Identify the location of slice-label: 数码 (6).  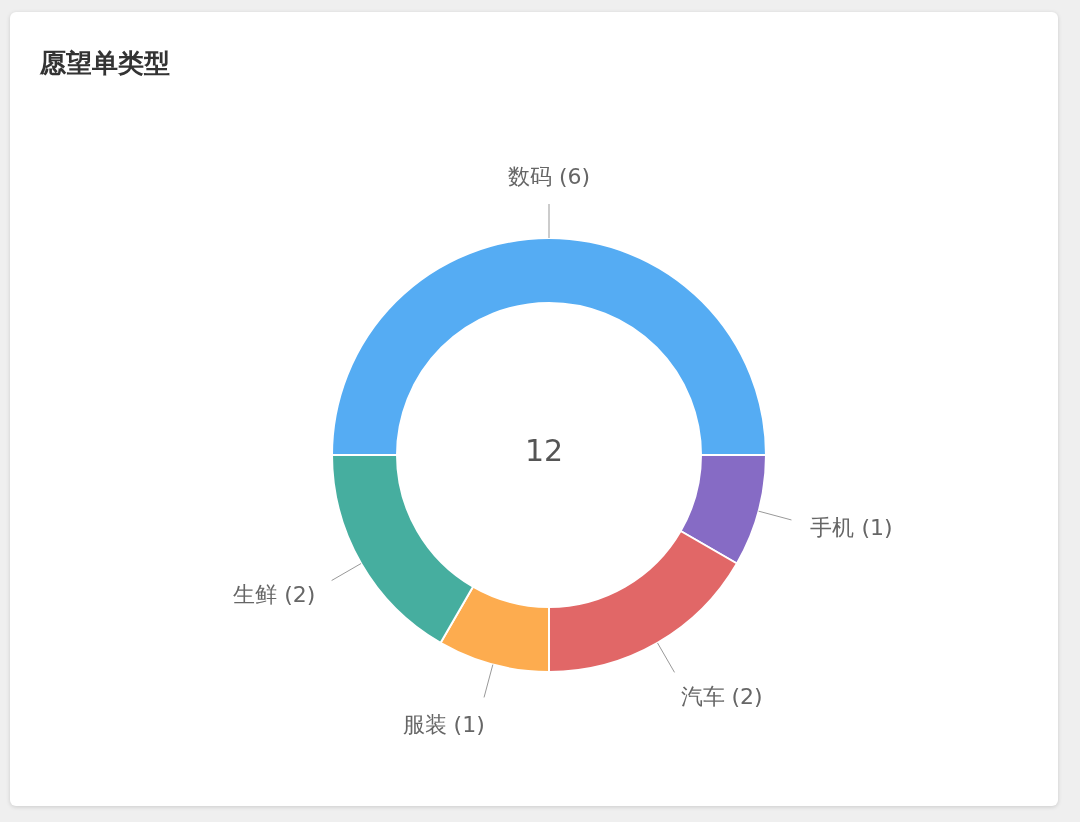
(549, 176).